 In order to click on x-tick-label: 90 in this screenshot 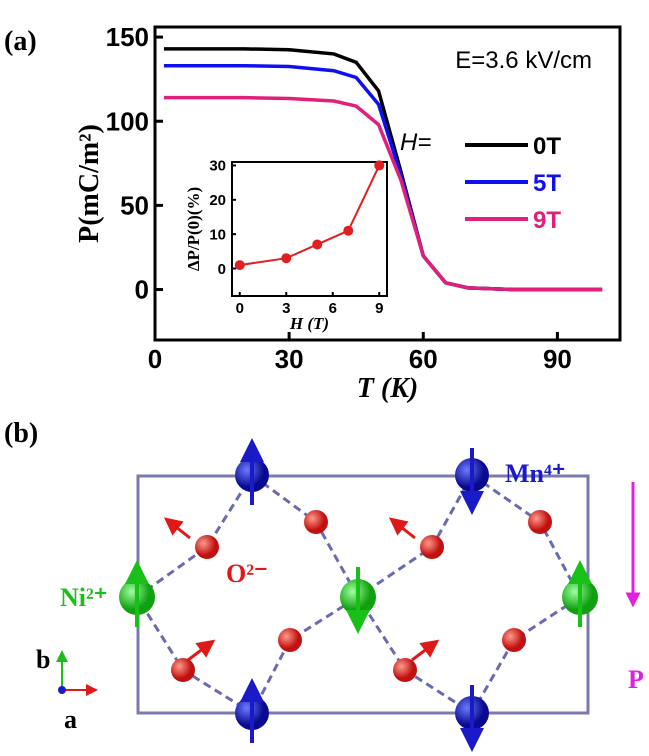, I will do `click(557, 359)`.